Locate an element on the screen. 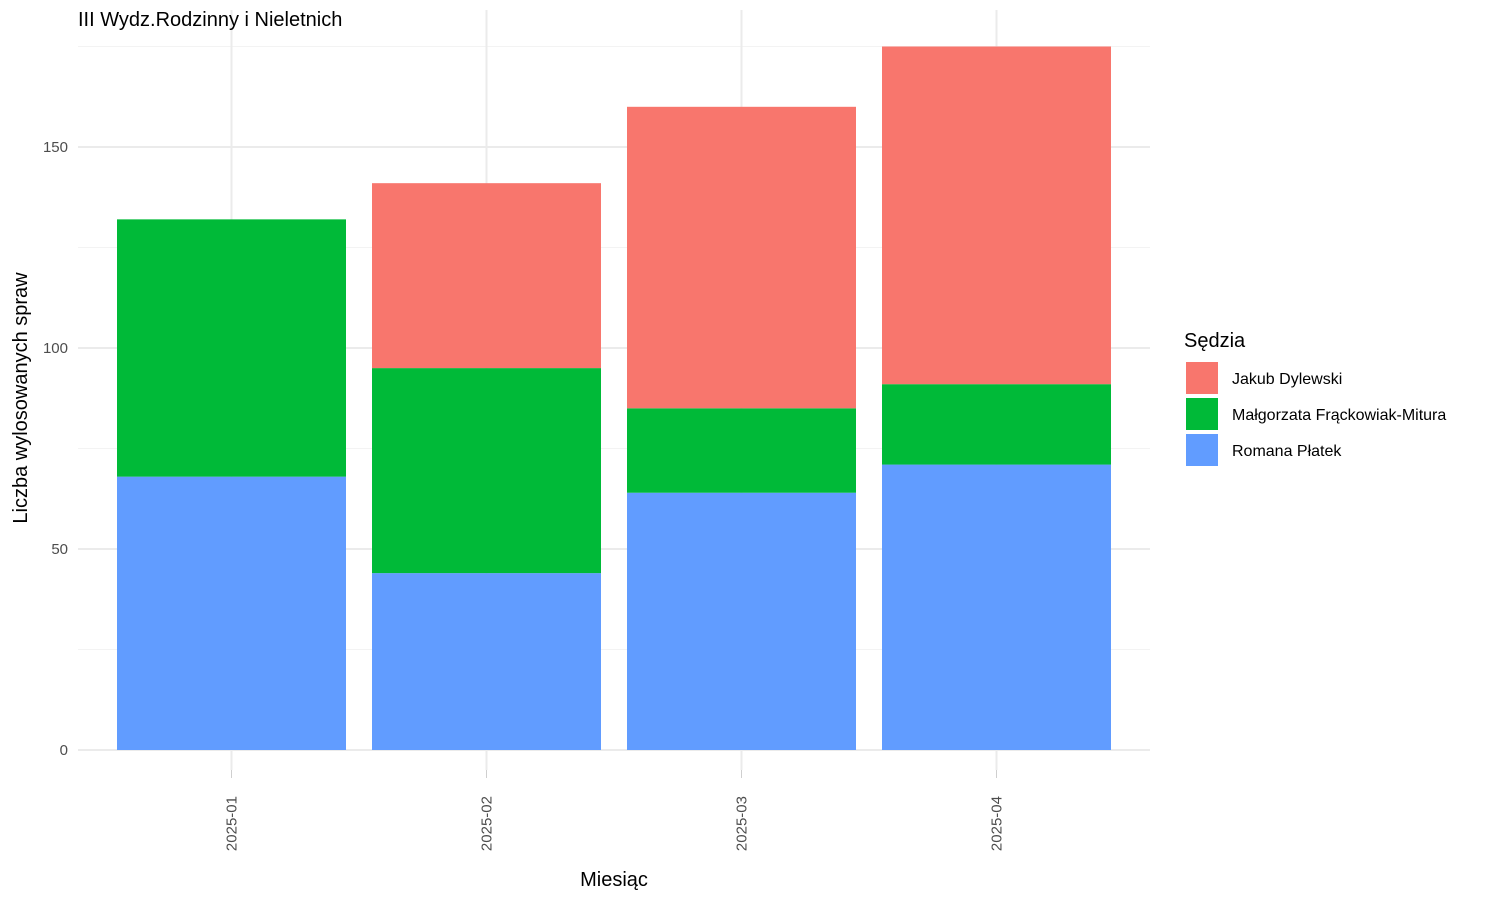 This screenshot has width=1500, height=900. x-tick-label: 2025-03 is located at coordinates (742, 823).